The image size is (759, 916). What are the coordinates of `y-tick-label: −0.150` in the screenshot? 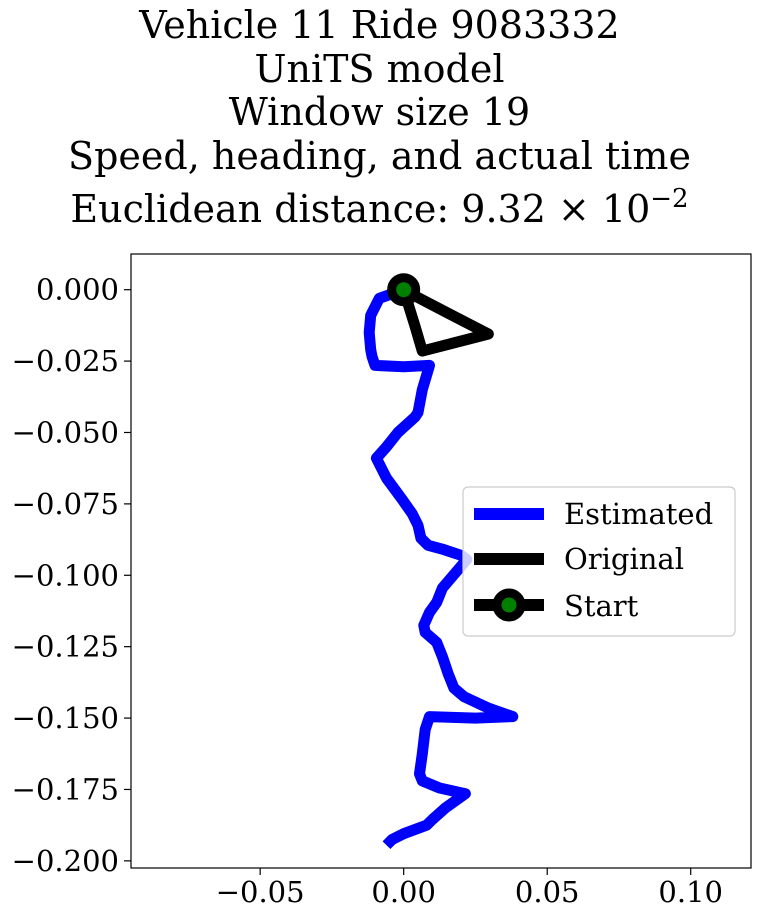 It's located at (65, 718).